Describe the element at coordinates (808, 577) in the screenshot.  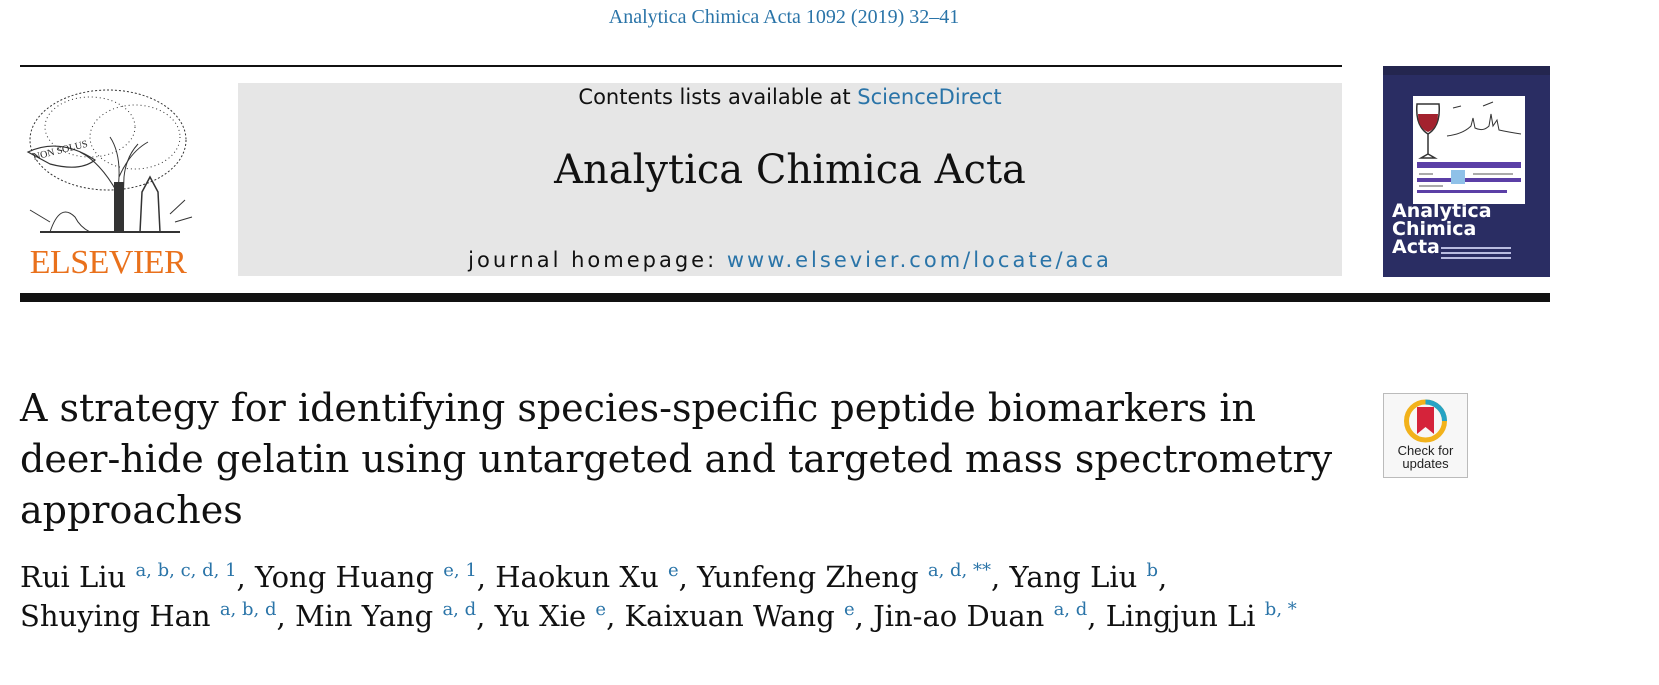
I see `author-name: Yunfeng Zheng` at that location.